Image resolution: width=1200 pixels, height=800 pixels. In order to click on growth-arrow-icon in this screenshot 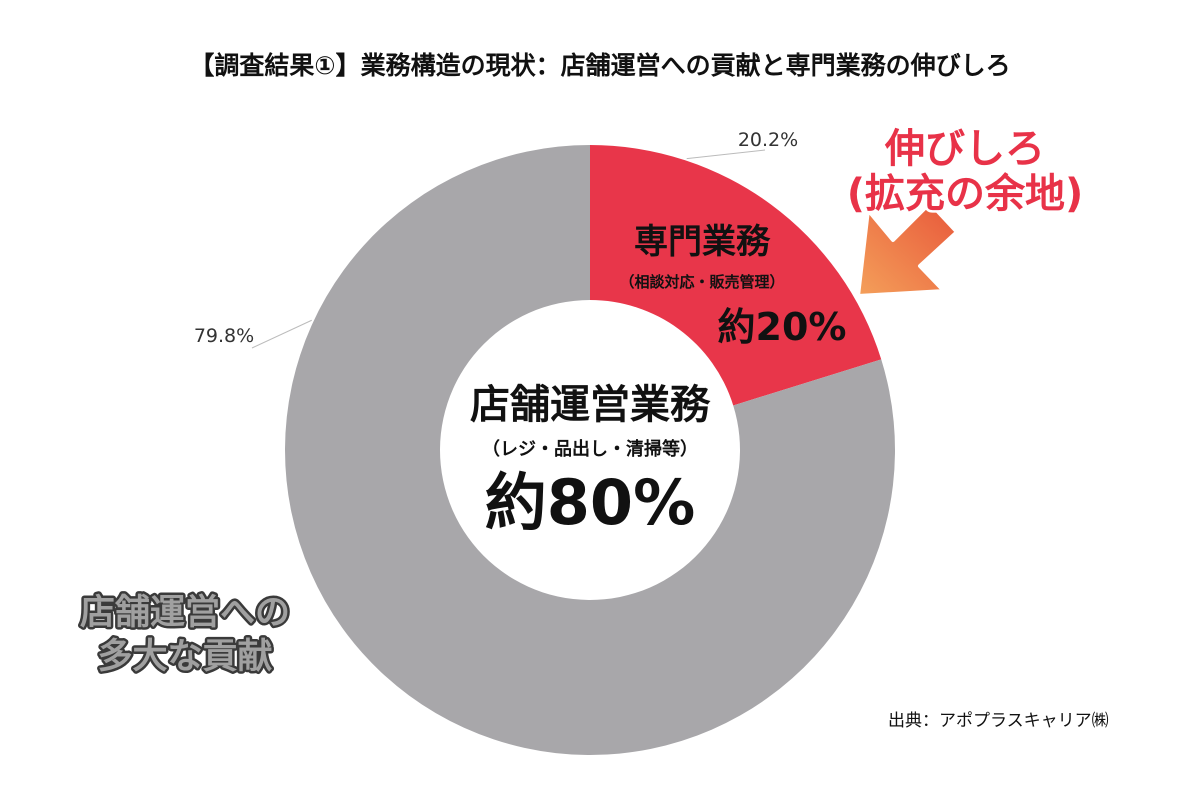, I will do `click(907, 249)`.